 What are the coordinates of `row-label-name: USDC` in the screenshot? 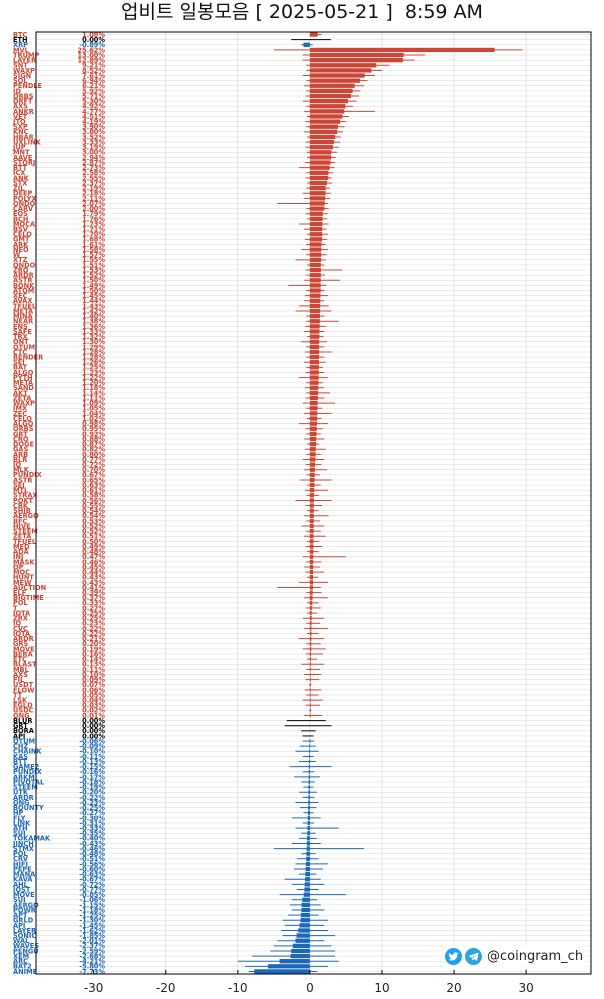 It's located at (23, 711).